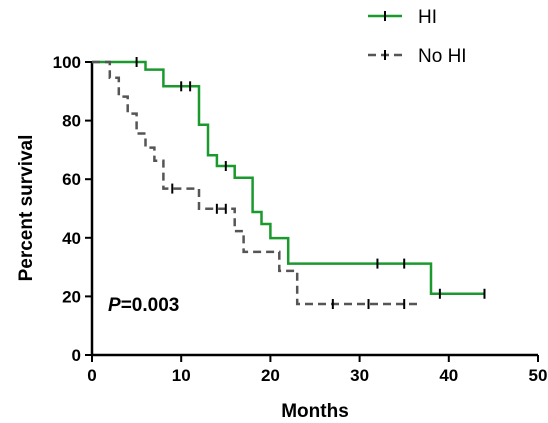  What do you see at coordinates (427, 17) in the screenshot?
I see `legend-label-hi: HI` at bounding box center [427, 17].